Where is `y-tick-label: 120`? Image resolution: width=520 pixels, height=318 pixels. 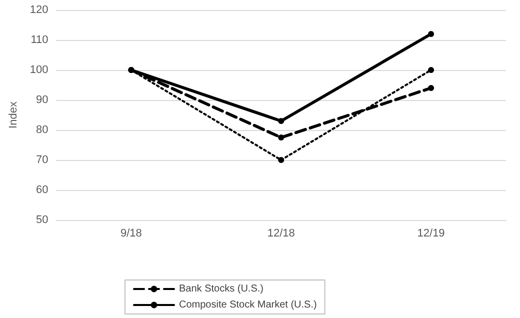 y-tick-label: 120 is located at coordinates (39, 10).